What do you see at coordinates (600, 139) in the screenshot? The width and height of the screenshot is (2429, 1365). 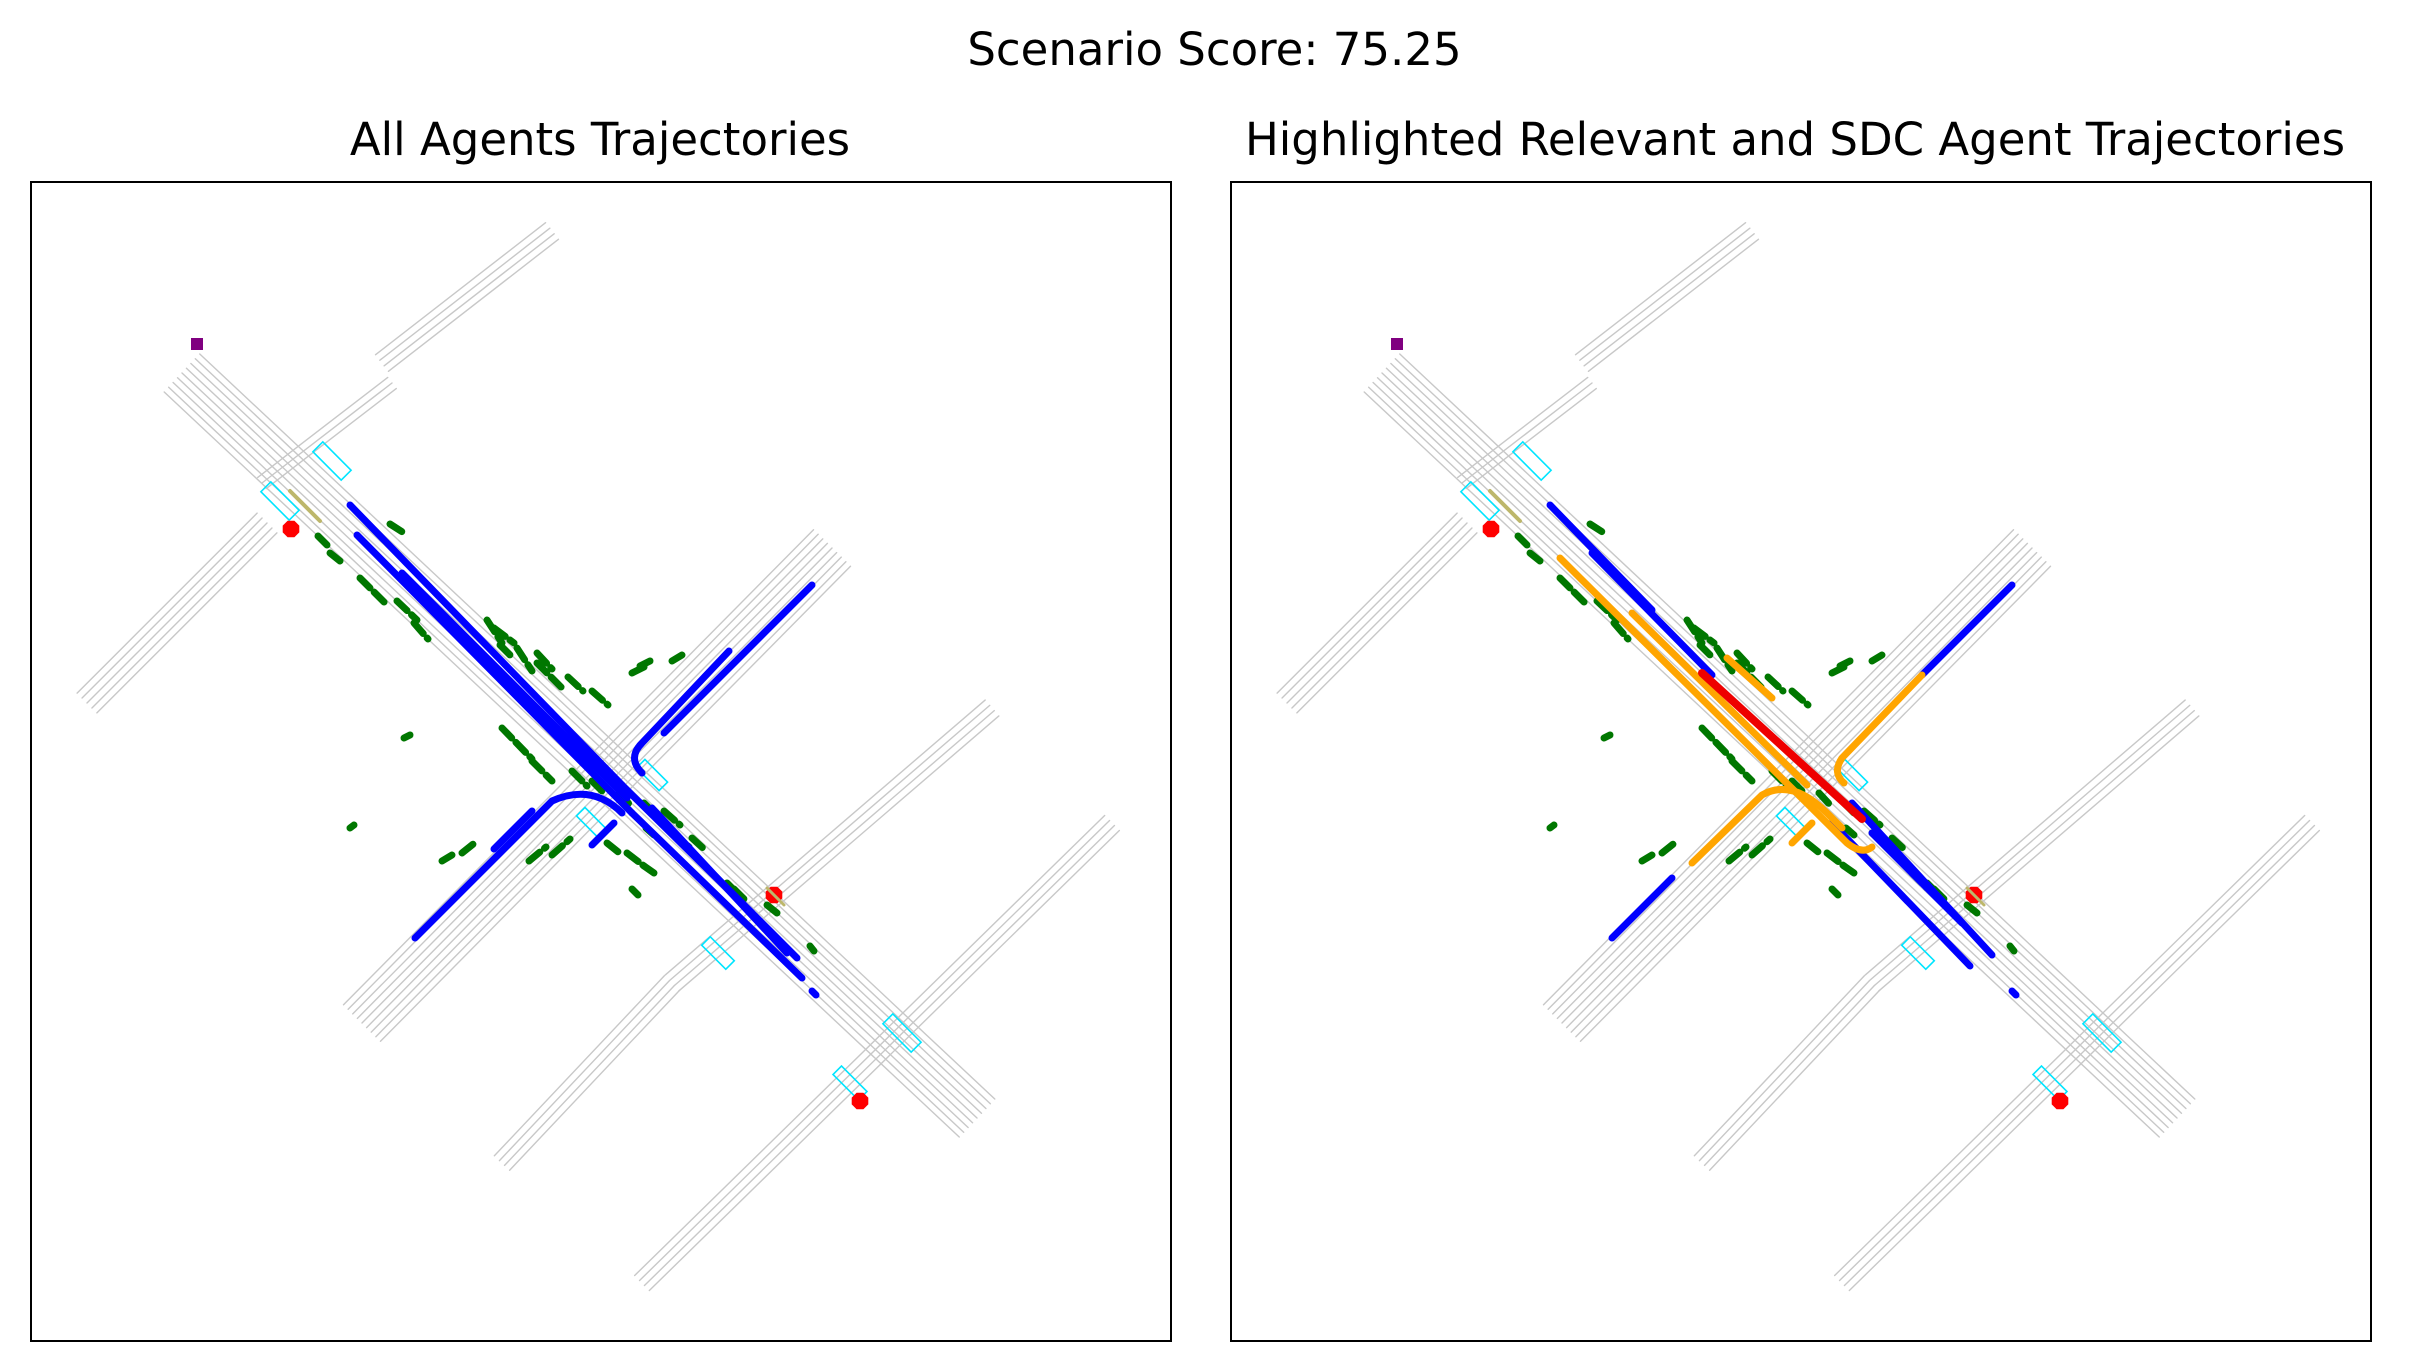 I see `left-panel-title: All Agents Trajectories` at bounding box center [600, 139].